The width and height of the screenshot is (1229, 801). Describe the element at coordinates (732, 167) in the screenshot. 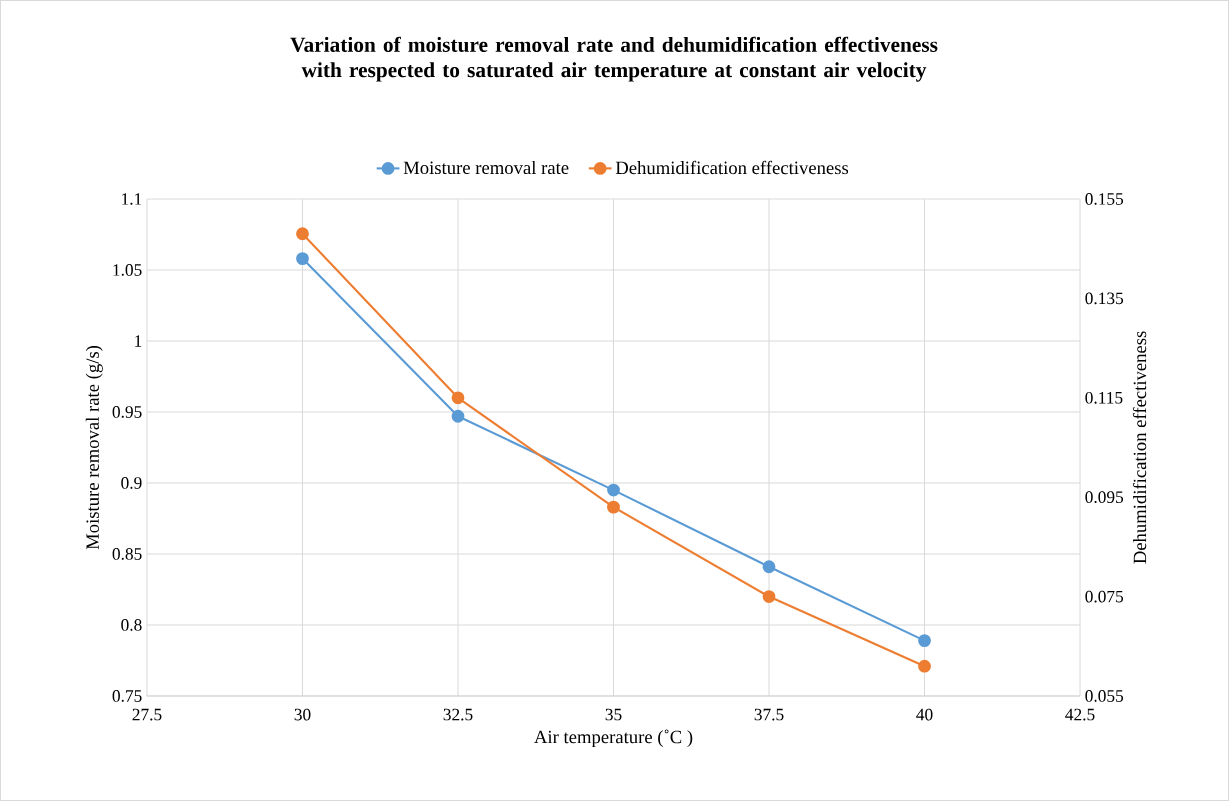

I see `legend-label: Dehumidification effectiveness` at that location.